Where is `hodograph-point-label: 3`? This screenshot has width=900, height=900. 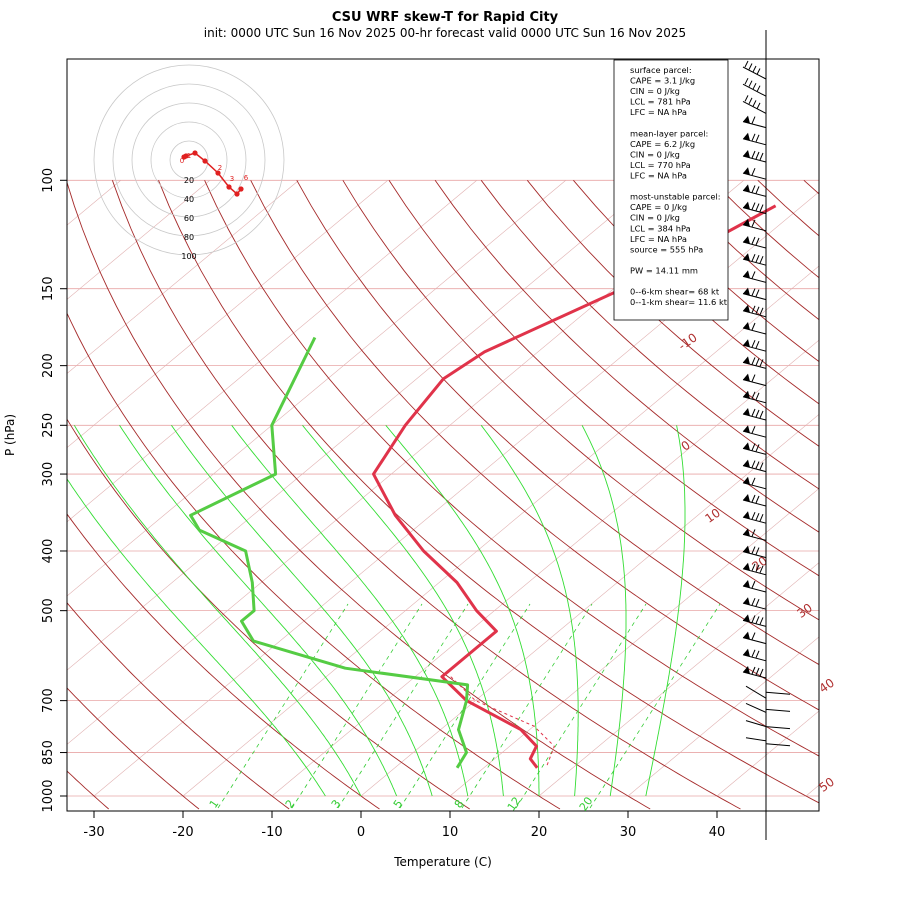
hodograph-point-label: 3 is located at coordinates (232, 179).